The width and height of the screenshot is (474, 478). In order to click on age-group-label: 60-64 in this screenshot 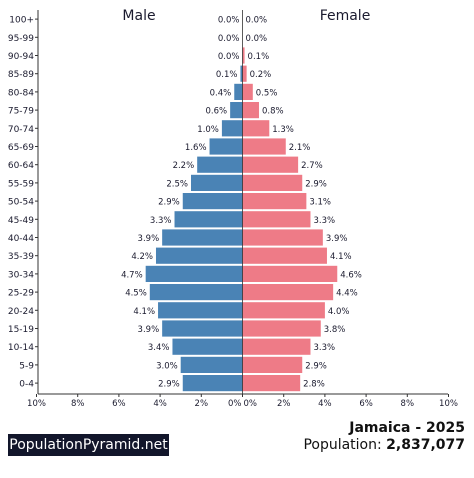, I will do `click(21, 166)`.